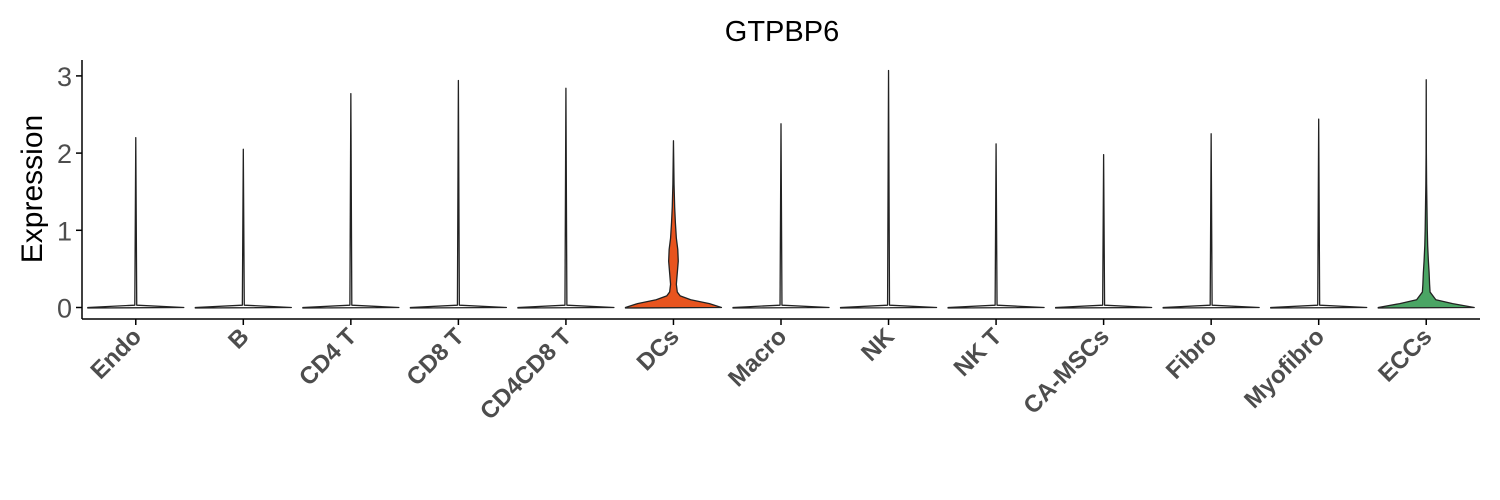 The height and width of the screenshot is (500, 1500). I want to click on violin-fibro, so click(1211, 221).